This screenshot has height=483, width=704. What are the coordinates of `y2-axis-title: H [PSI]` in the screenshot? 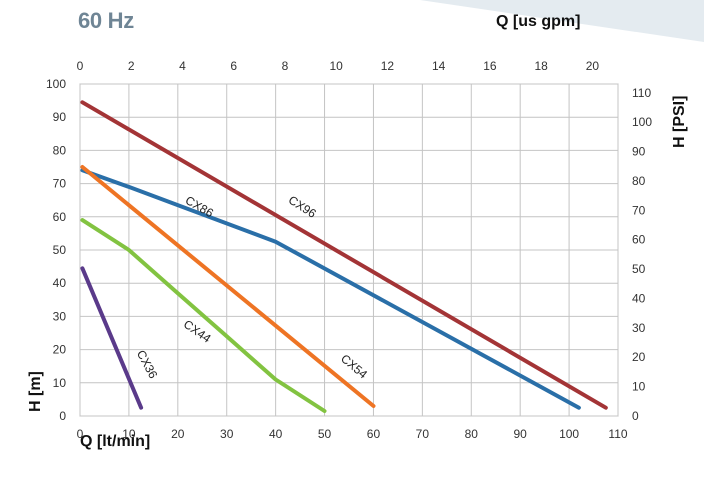 It's located at (679, 122).